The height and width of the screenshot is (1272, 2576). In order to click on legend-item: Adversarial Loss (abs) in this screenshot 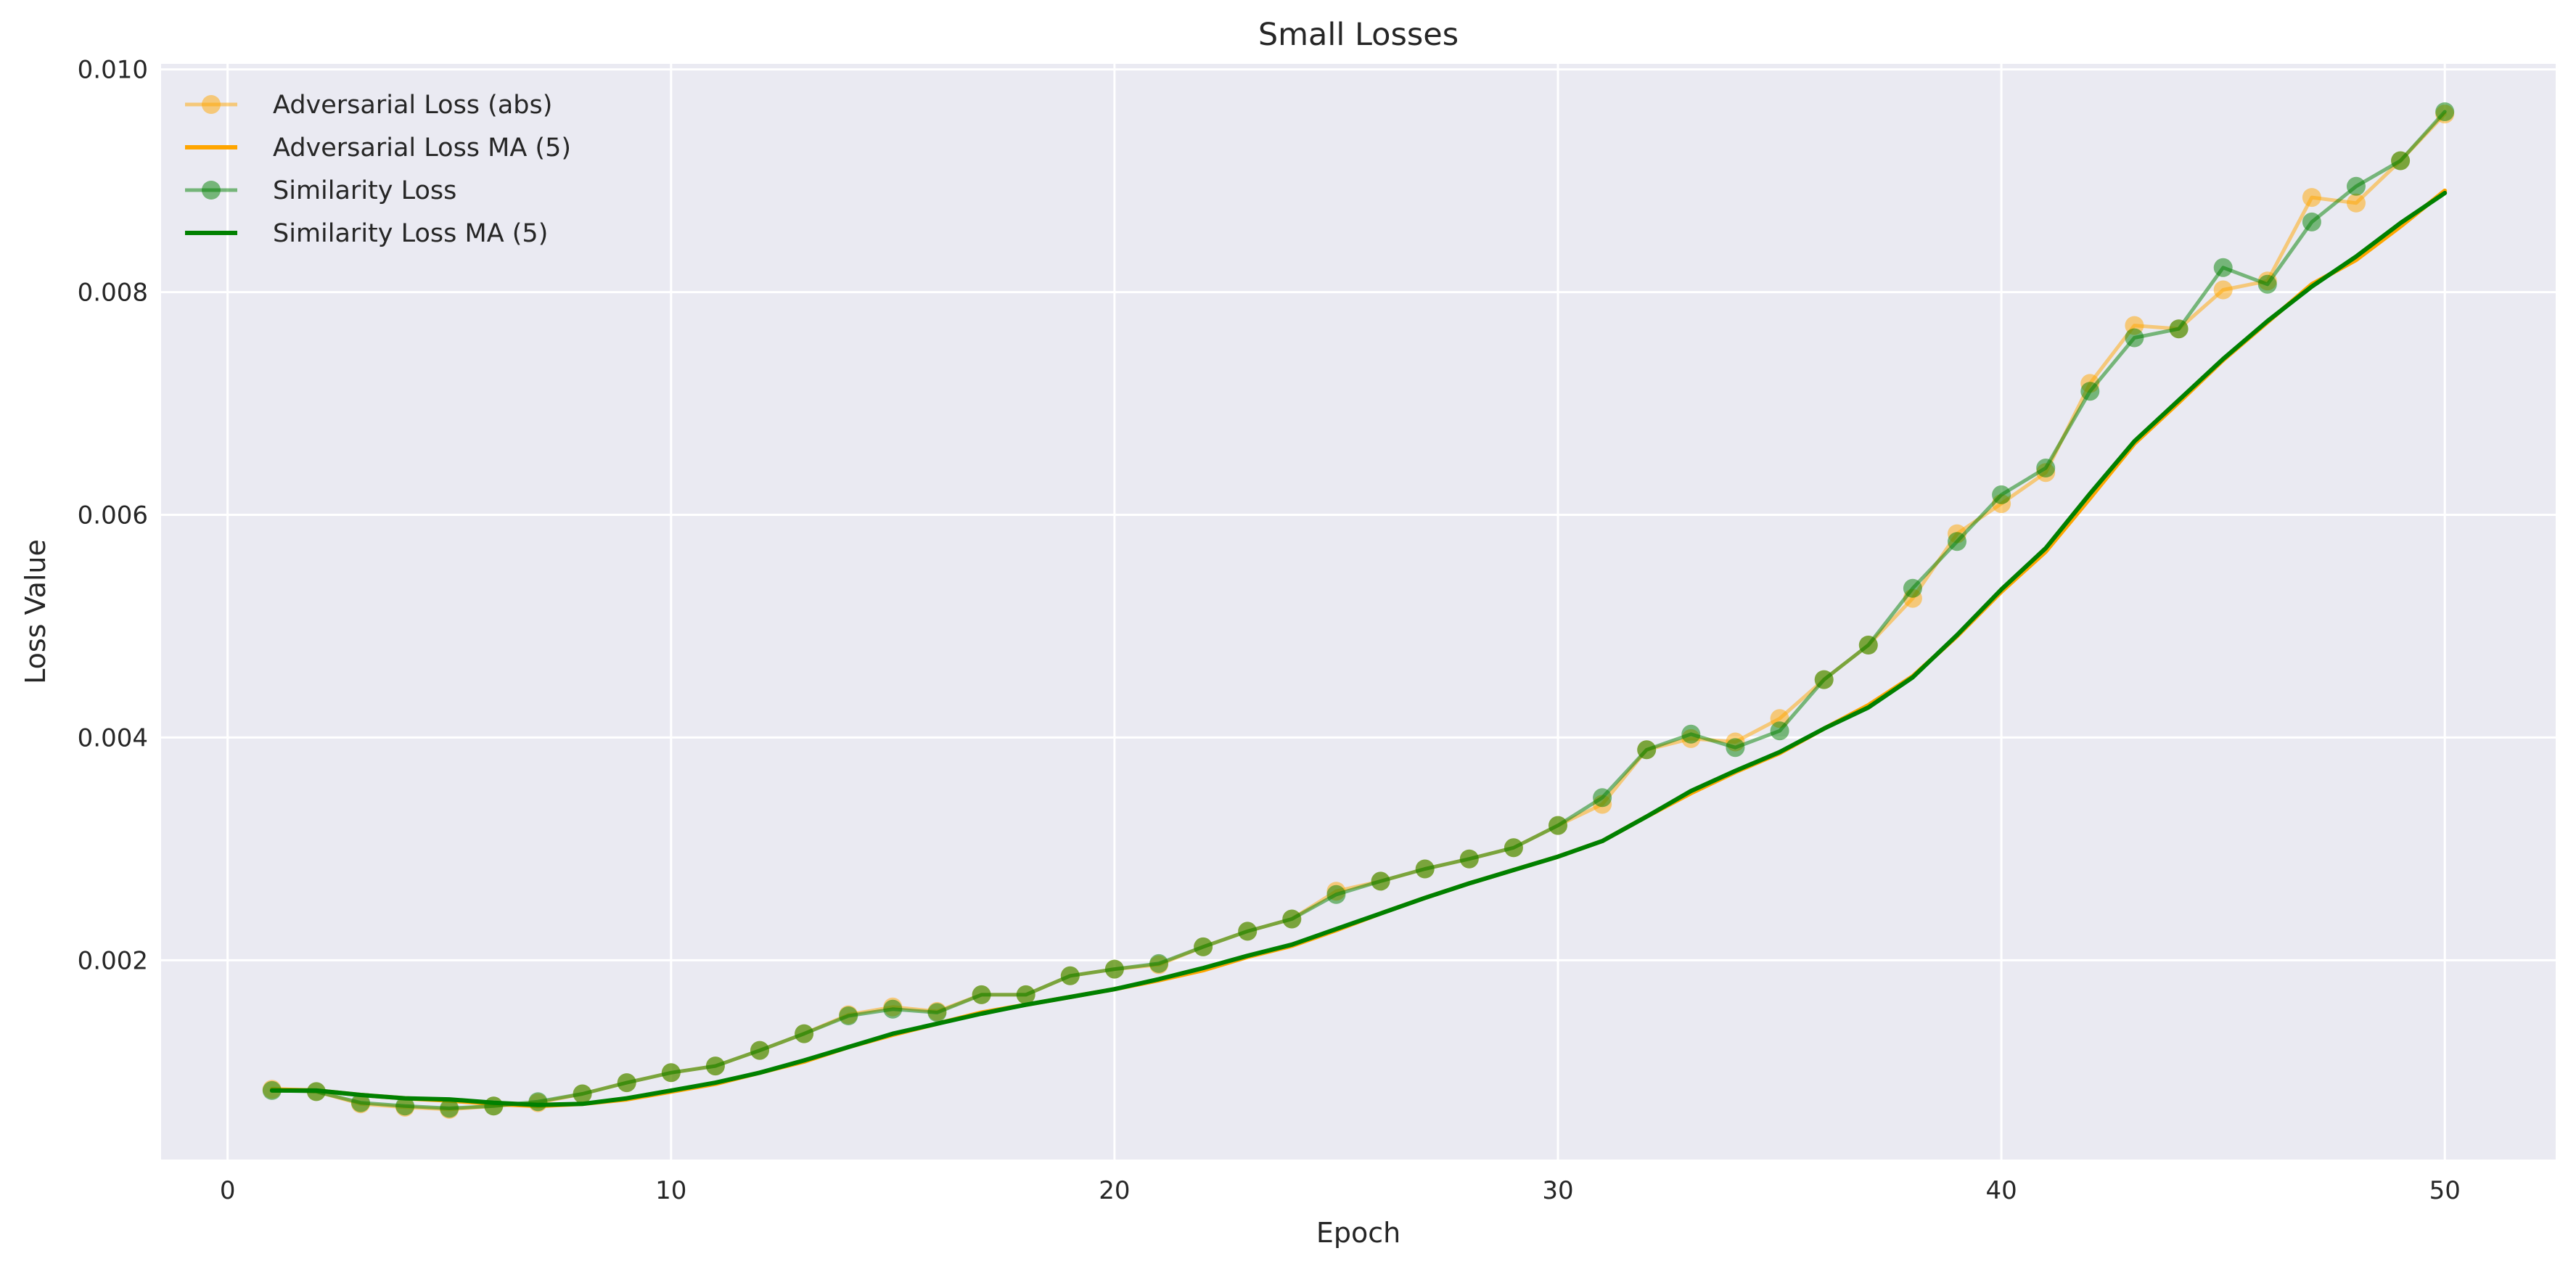, I will do `click(368, 106)`.